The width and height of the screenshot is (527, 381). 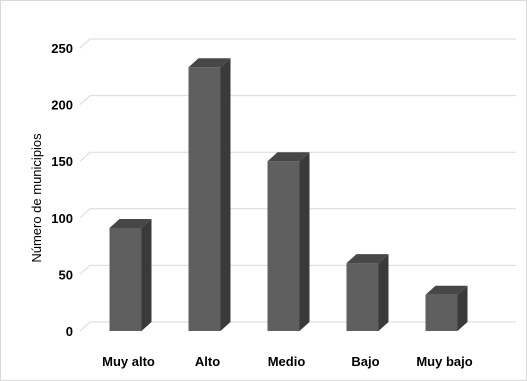 I want to click on y-axis-ticks: 0 50 100 150 200 250, so click(x=62, y=190).